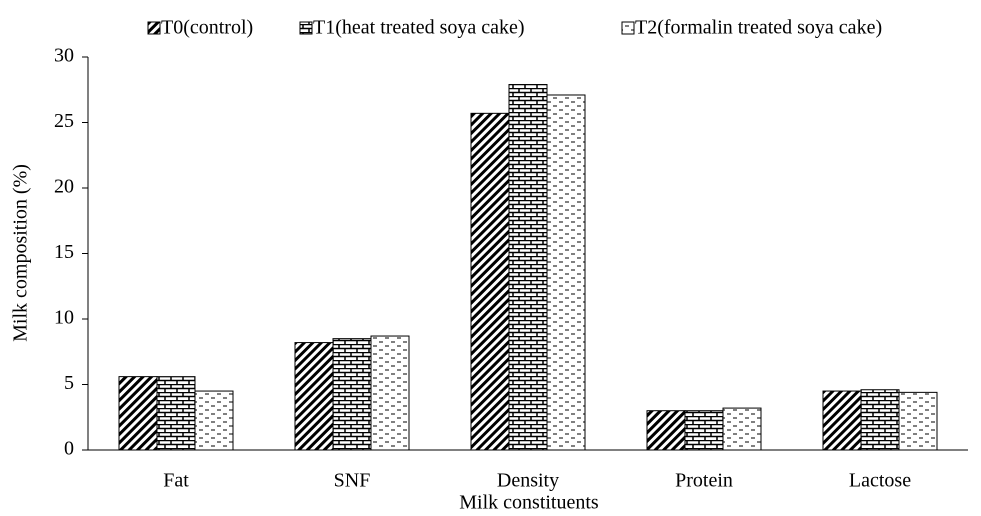  Describe the element at coordinates (176, 481) in the screenshot. I see `x-tick-label: Fat` at that location.